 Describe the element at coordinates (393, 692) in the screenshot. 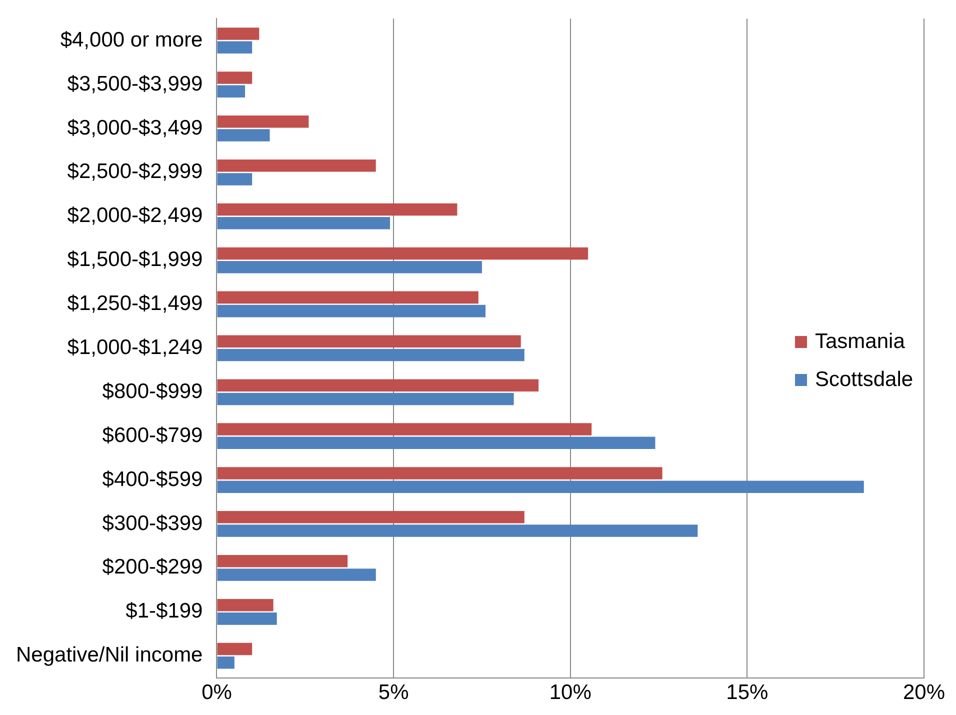

I see `x-tick-label: 5%` at that location.